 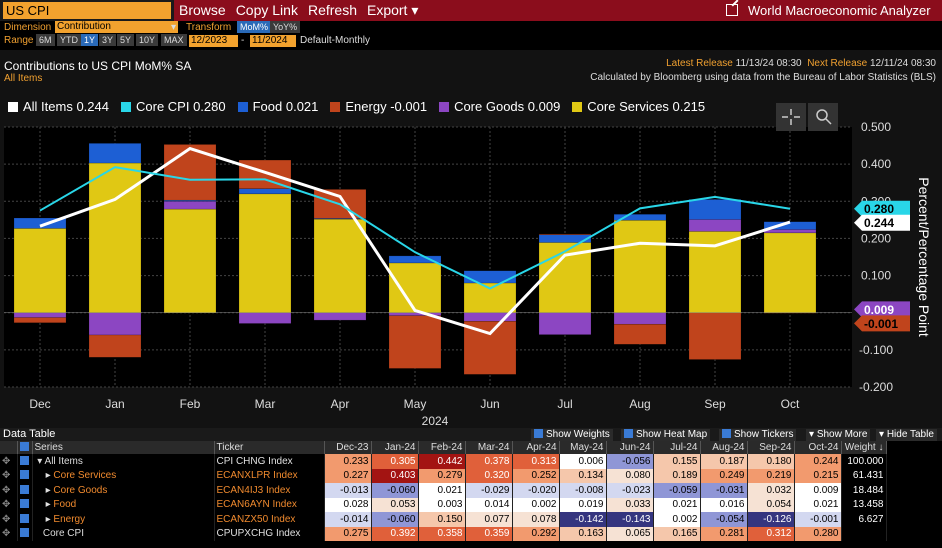 I want to click on transform-yoy-button: YoY%, so click(x=285, y=27).